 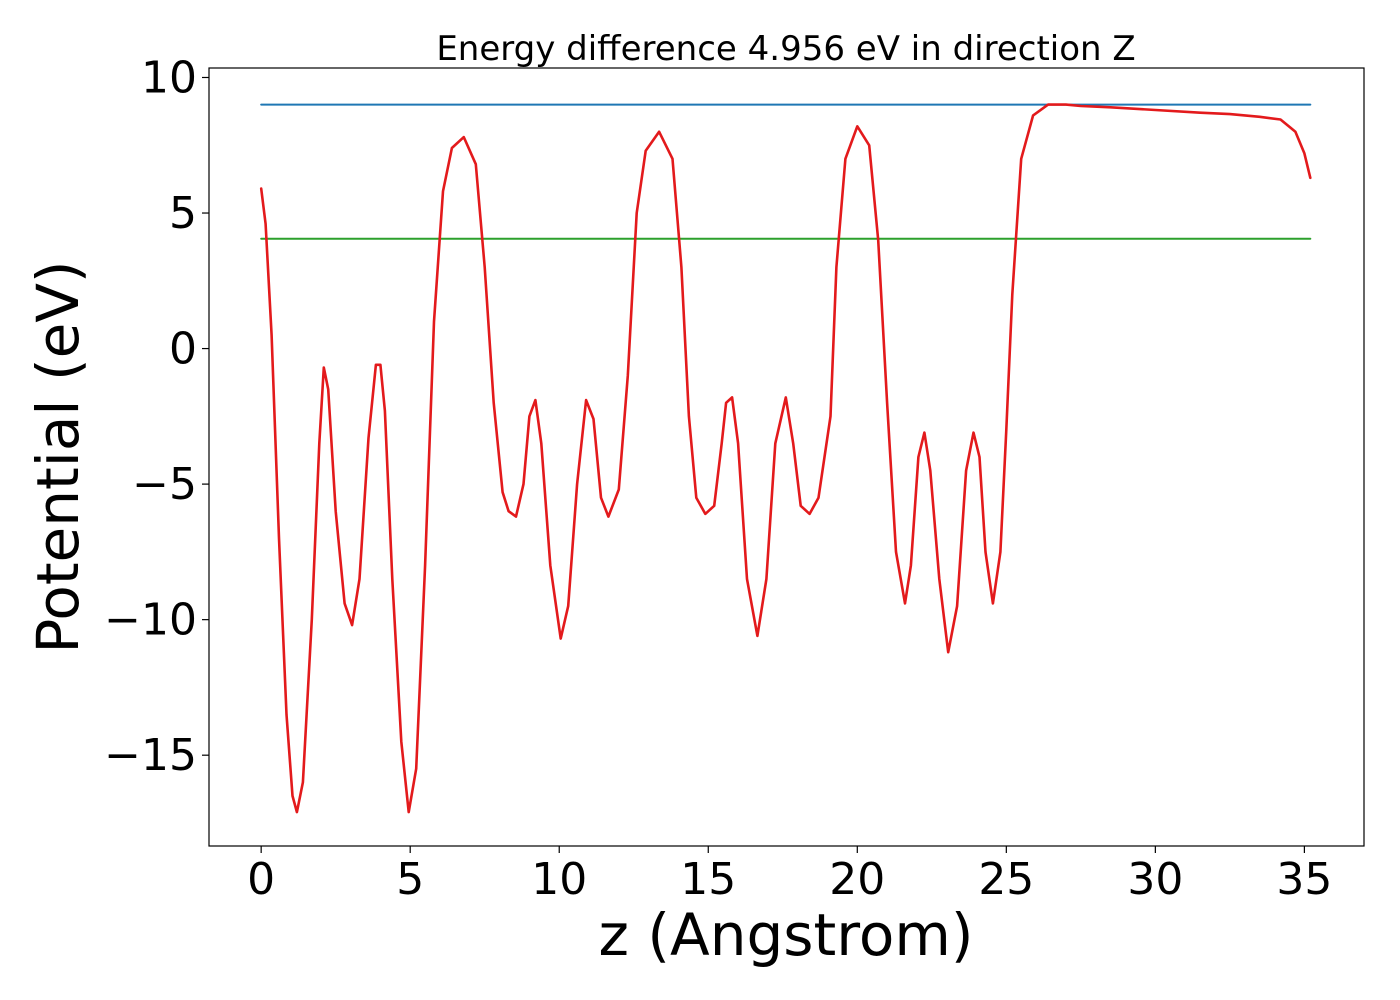 I want to click on y-axis-label: Potential (eV), so click(x=58, y=456).